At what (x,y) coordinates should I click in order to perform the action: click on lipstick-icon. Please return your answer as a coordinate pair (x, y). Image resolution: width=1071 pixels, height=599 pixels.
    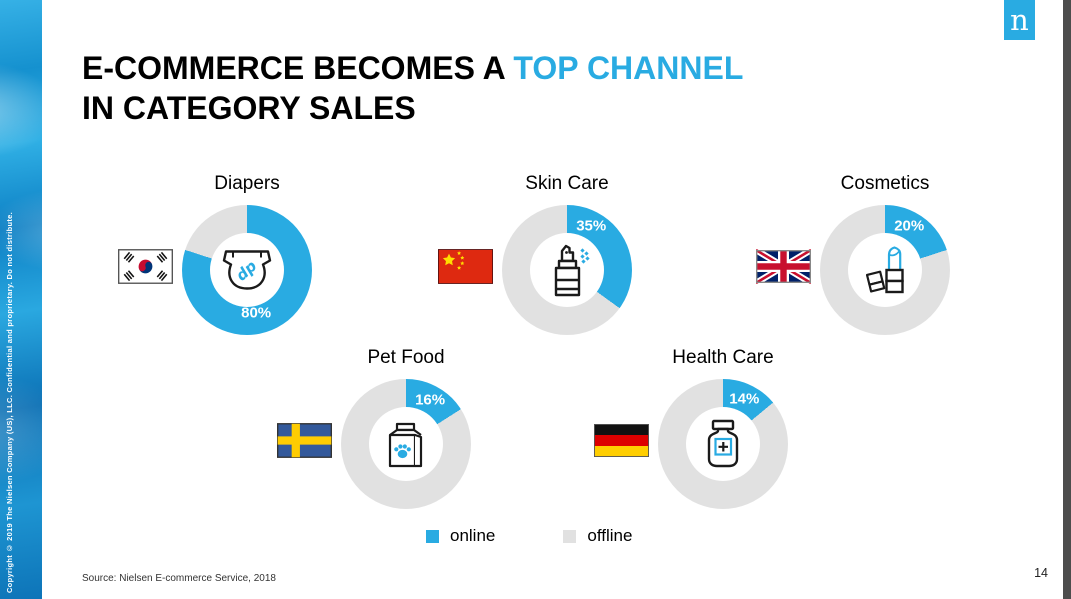
    Looking at the image, I should click on (884, 270).